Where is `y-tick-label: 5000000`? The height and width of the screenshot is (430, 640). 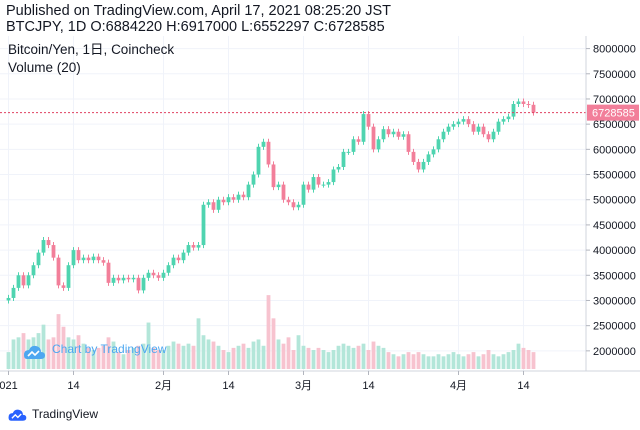 y-tick-label: 5000000 is located at coordinates (614, 201).